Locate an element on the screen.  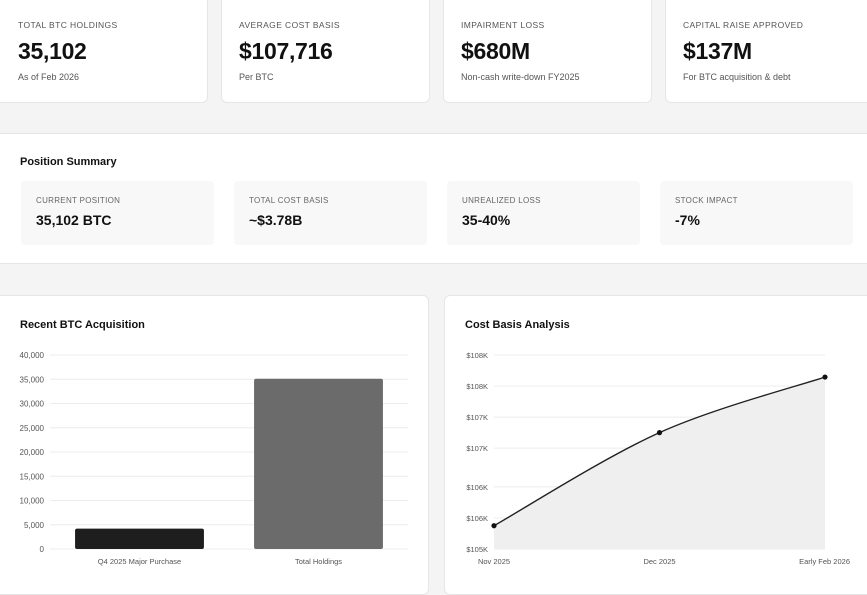
stat-sub: Per BTC is located at coordinates (256, 77).